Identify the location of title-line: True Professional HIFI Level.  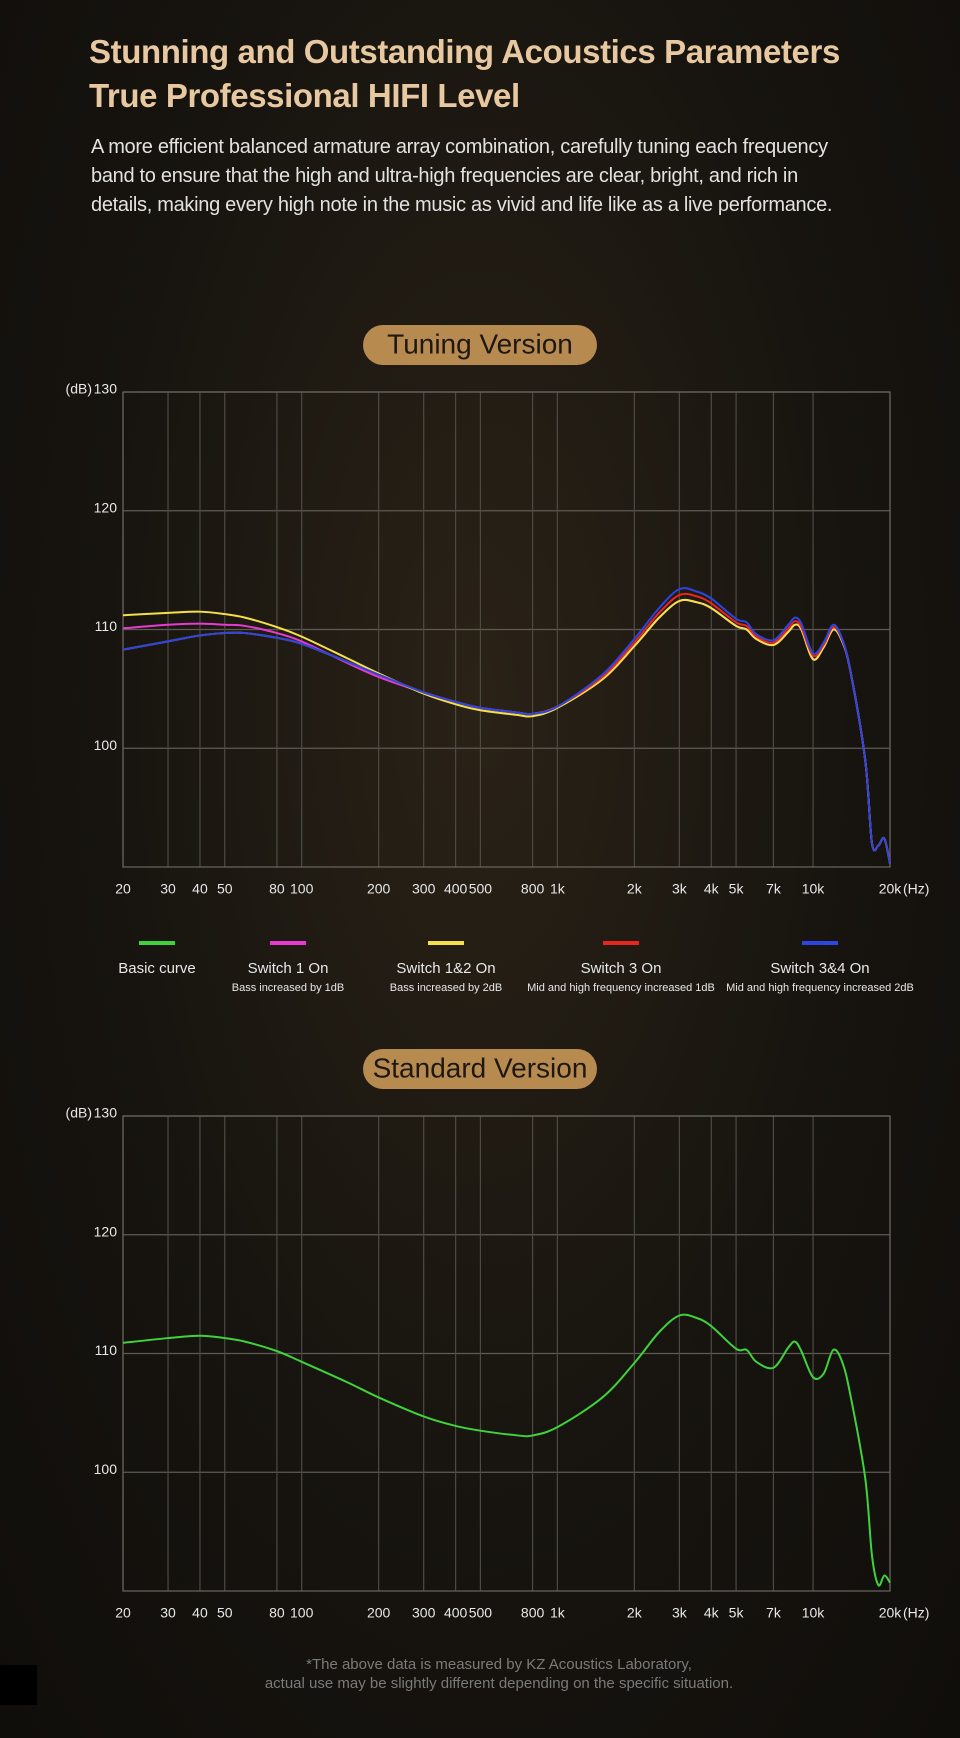
(304, 95).